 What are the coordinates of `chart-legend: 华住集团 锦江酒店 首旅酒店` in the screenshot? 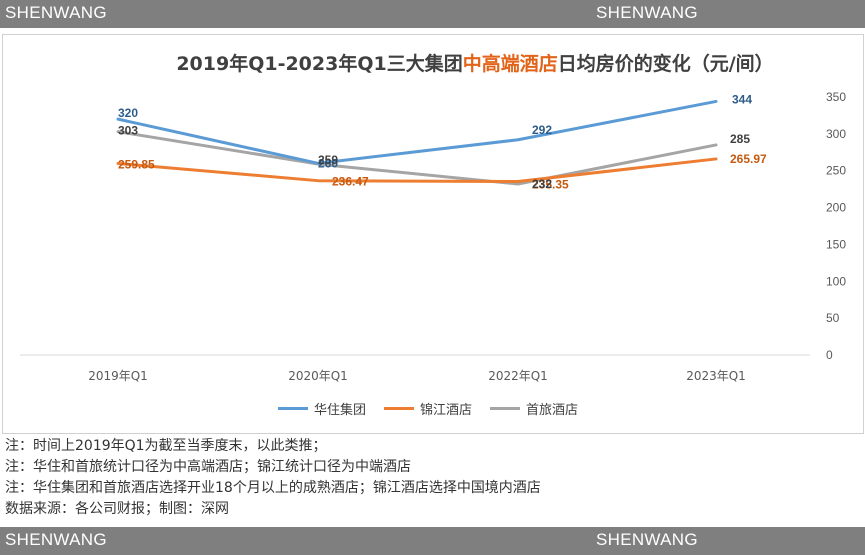 It's located at (432, 410).